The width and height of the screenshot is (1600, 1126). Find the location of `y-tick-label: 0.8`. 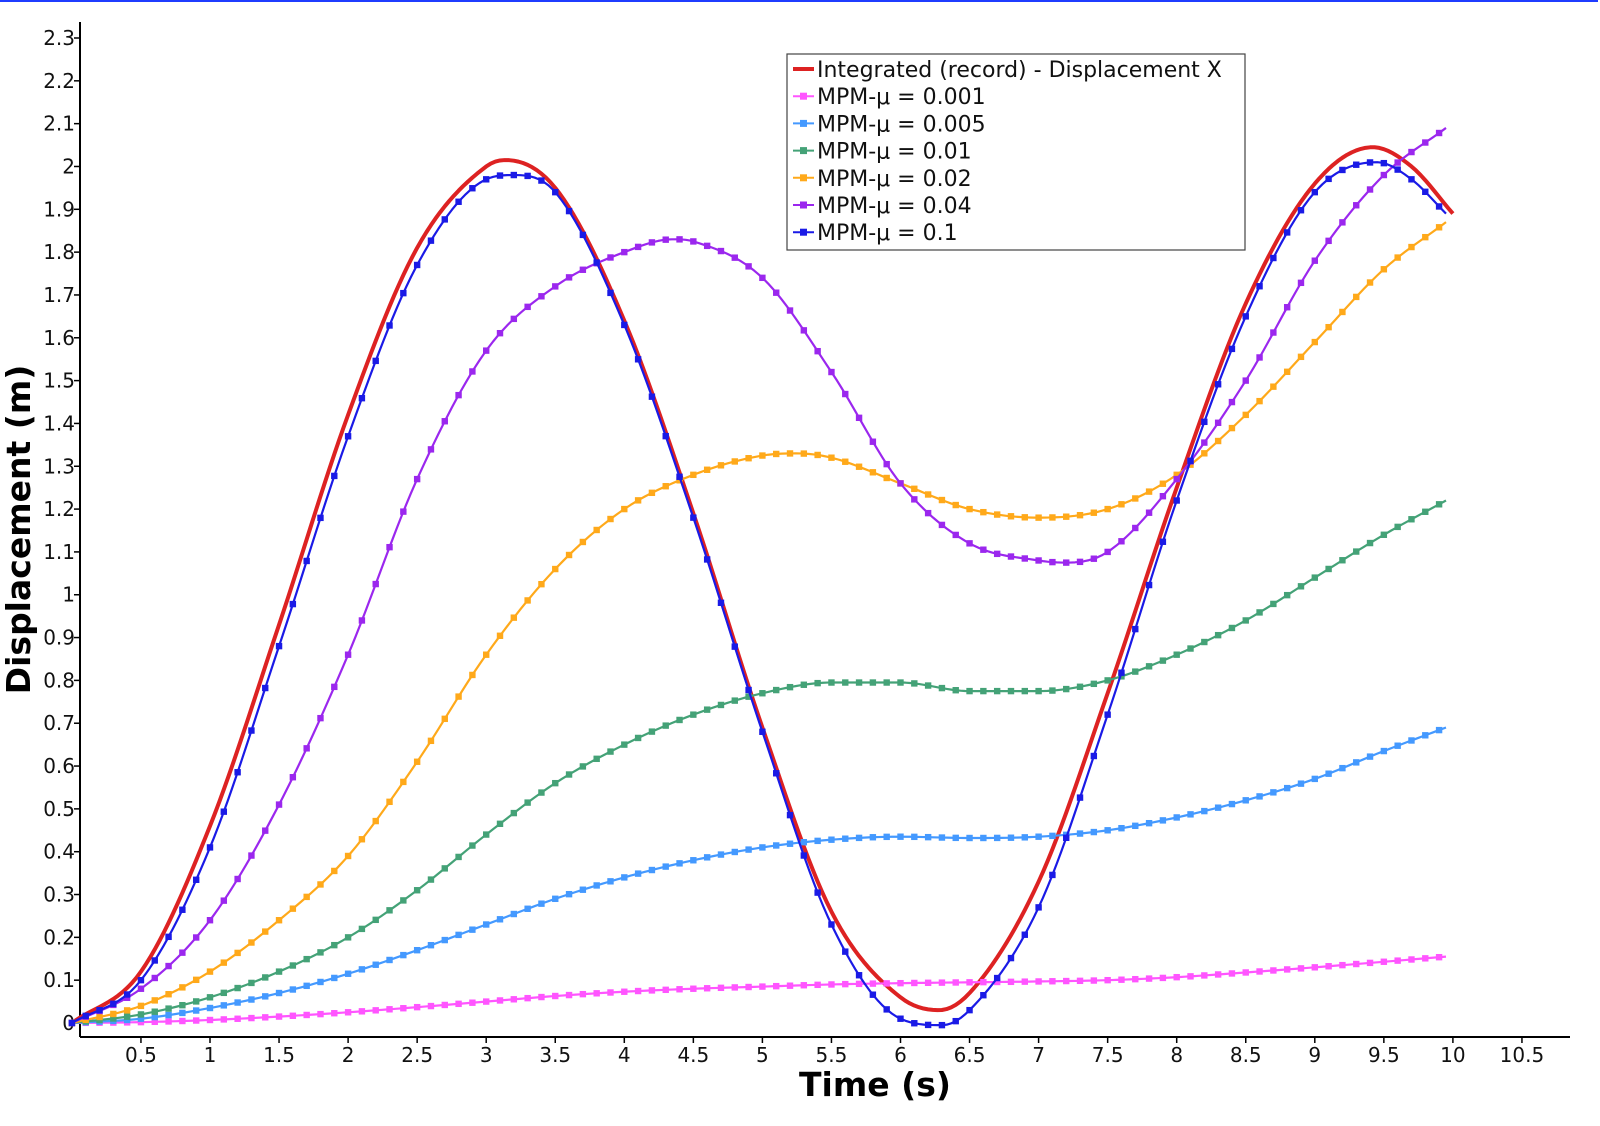

y-tick-label: 0.8 is located at coordinates (59, 680).